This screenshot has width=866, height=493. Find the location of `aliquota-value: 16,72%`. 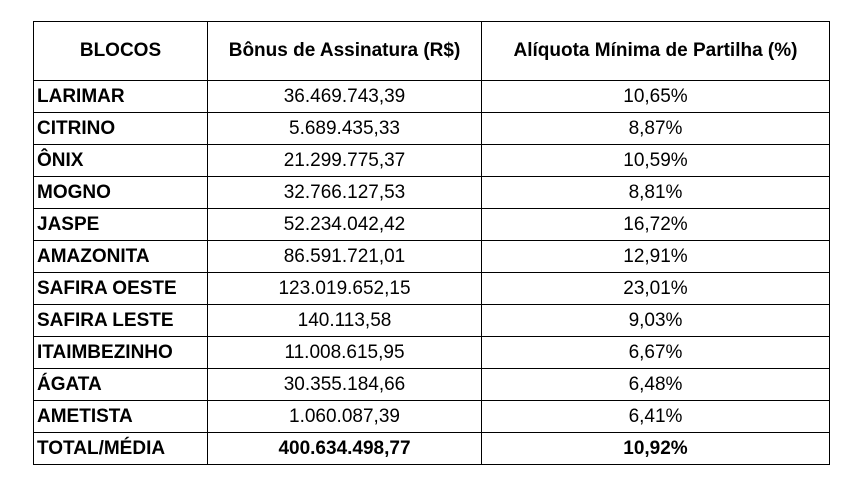

aliquota-value: 16,72% is located at coordinates (655, 224).